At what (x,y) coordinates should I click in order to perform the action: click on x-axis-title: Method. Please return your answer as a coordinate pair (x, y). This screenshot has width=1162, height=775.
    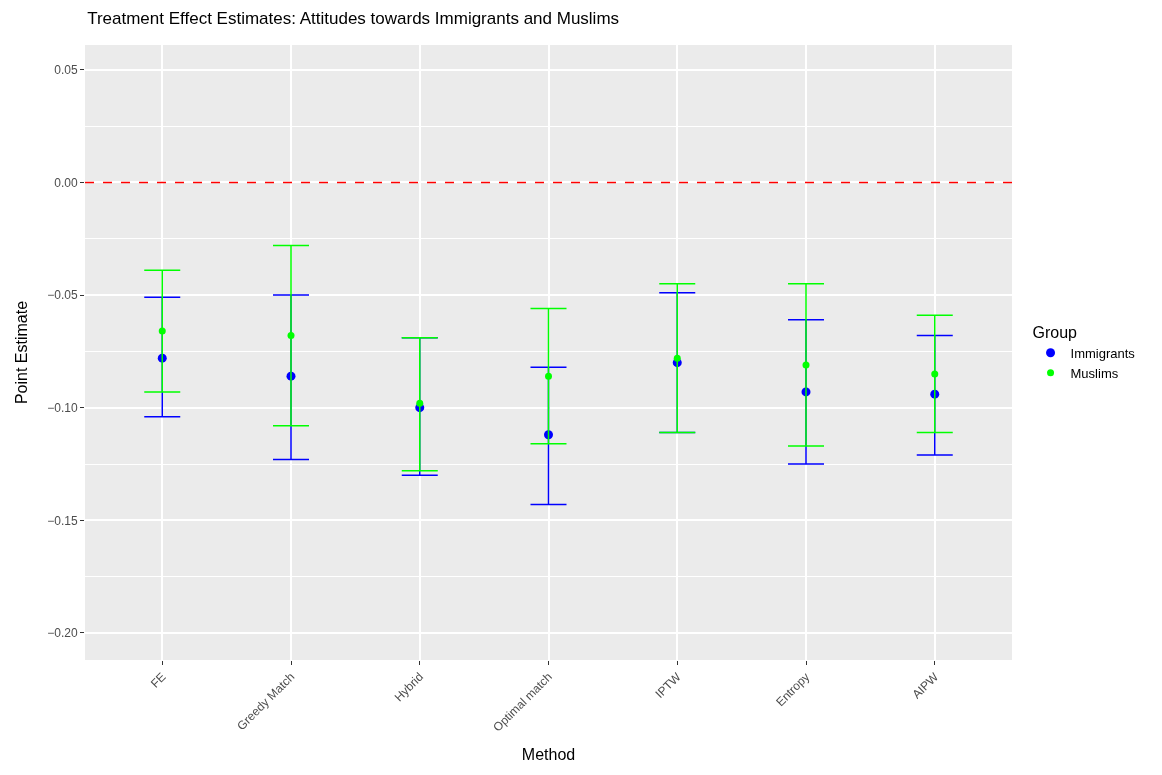
    Looking at the image, I should click on (548, 755).